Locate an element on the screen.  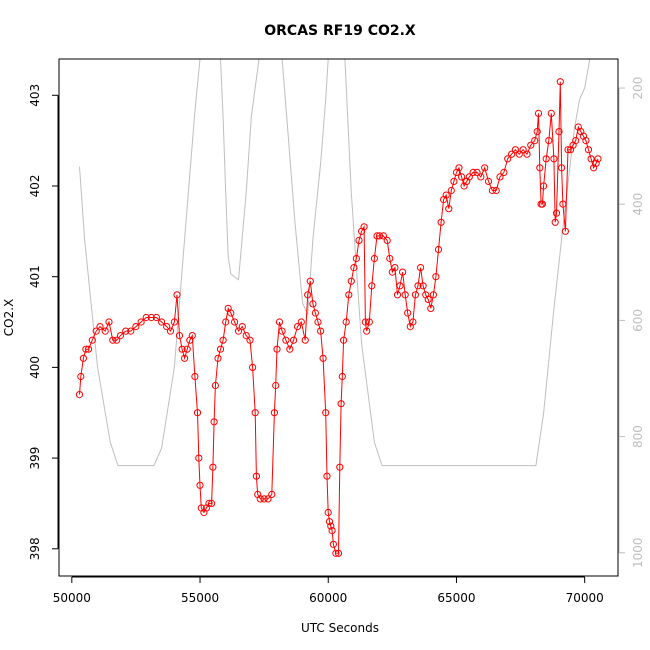
y-tick-label: 401 is located at coordinates (35, 276).